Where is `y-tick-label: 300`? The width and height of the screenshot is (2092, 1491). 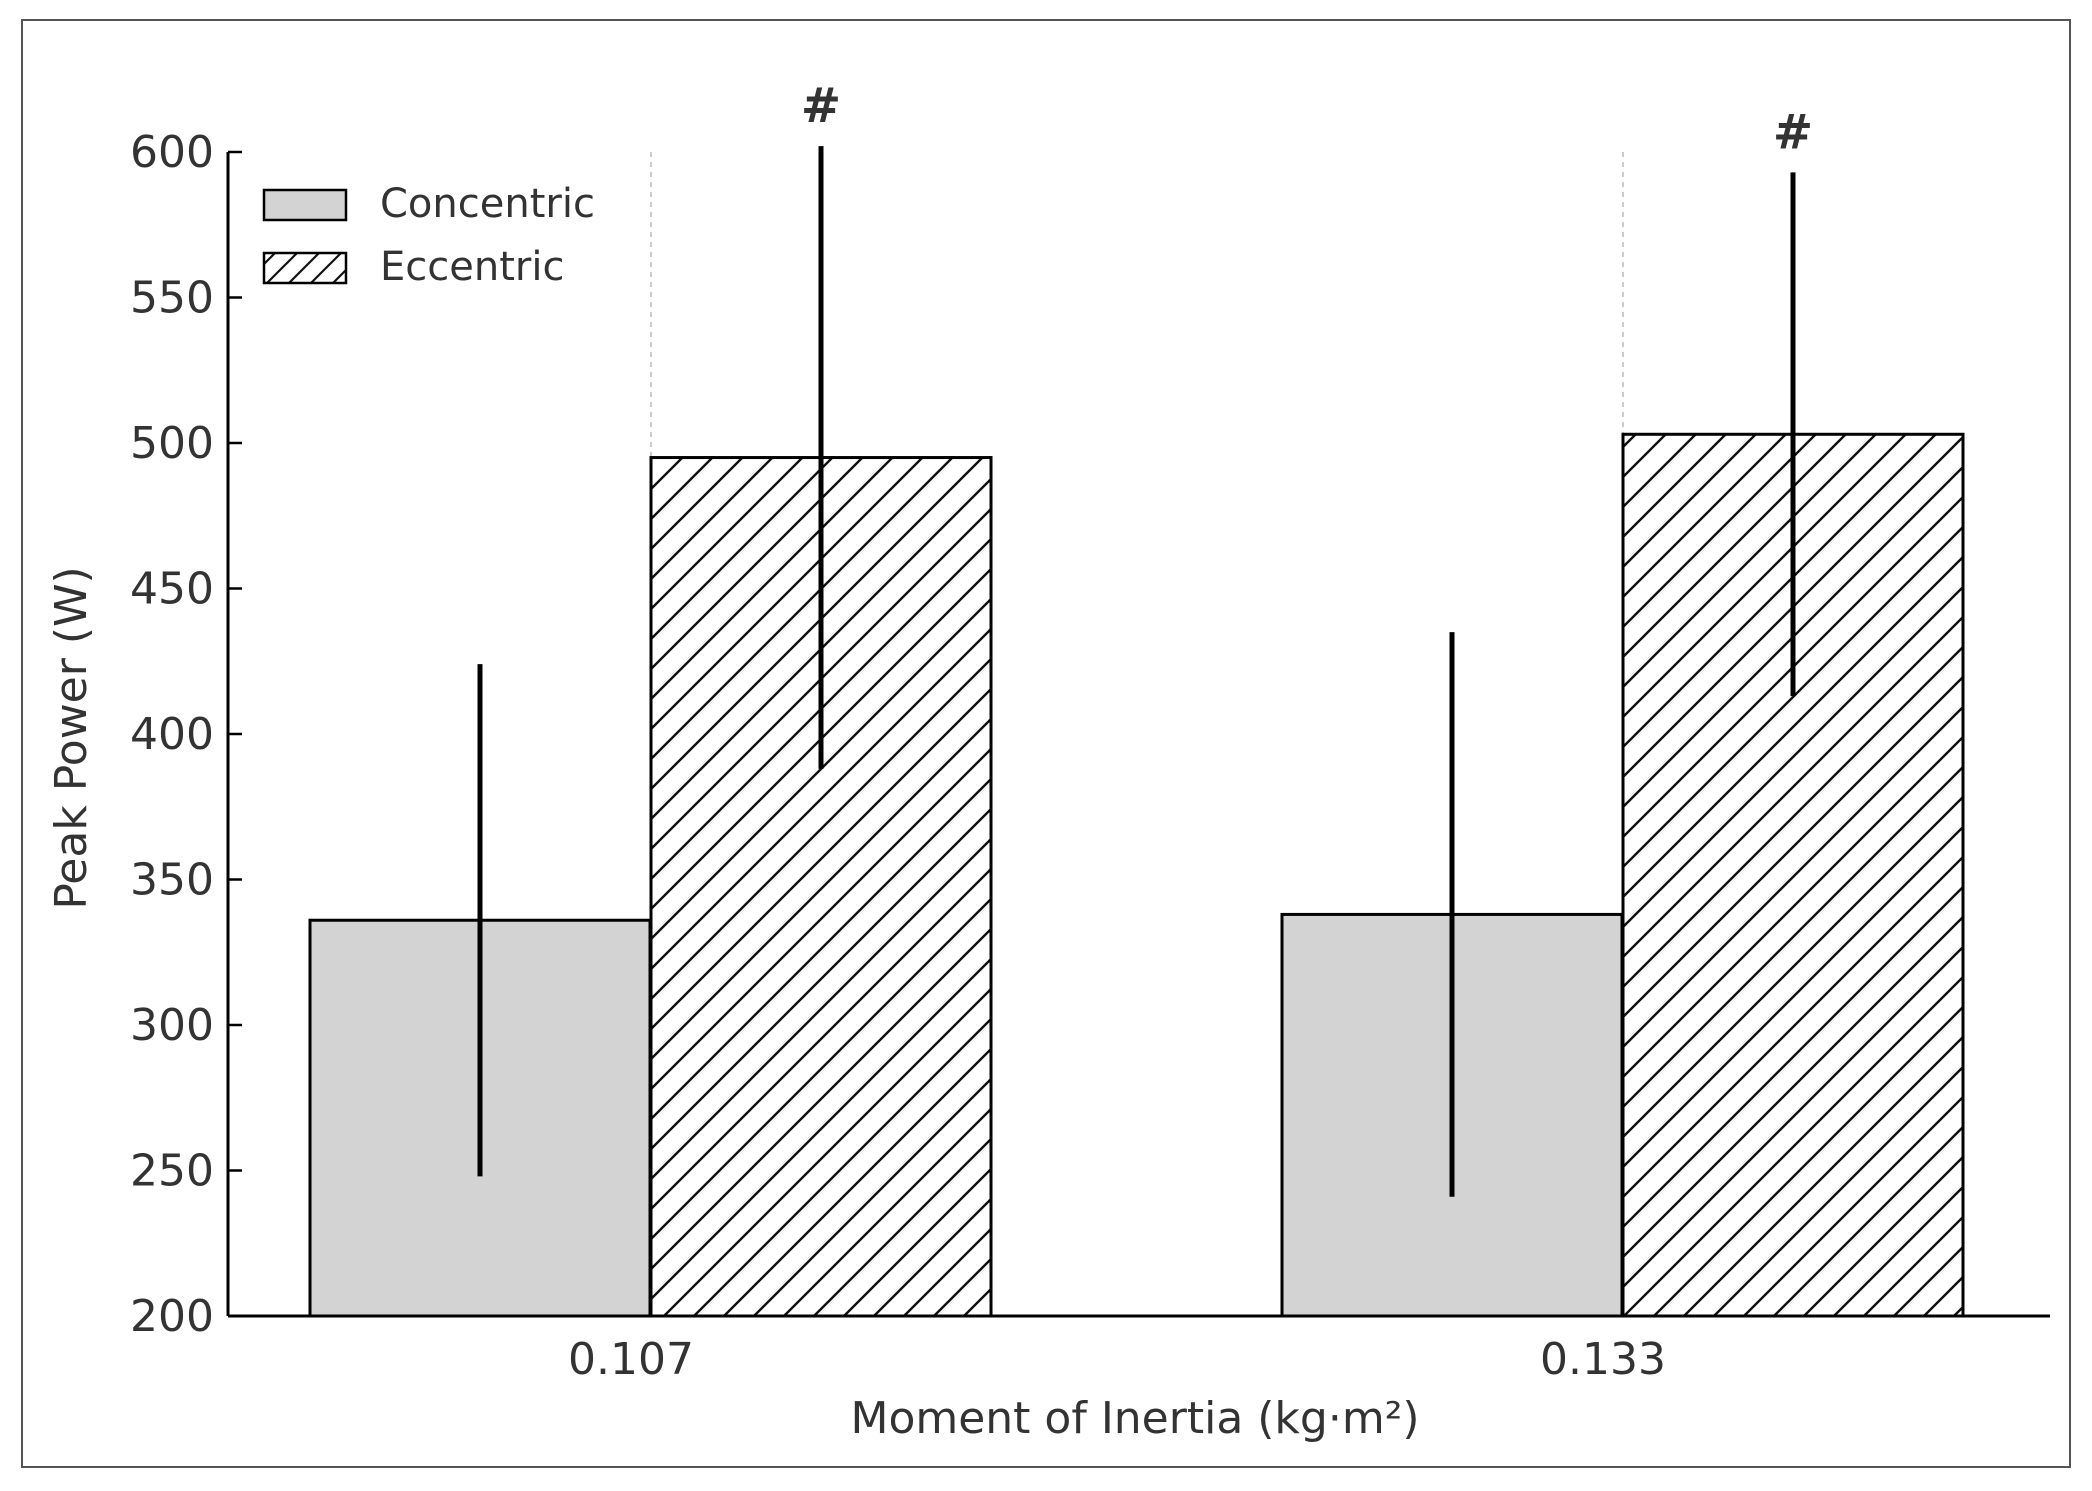 y-tick-label: 300 is located at coordinates (172, 1025).